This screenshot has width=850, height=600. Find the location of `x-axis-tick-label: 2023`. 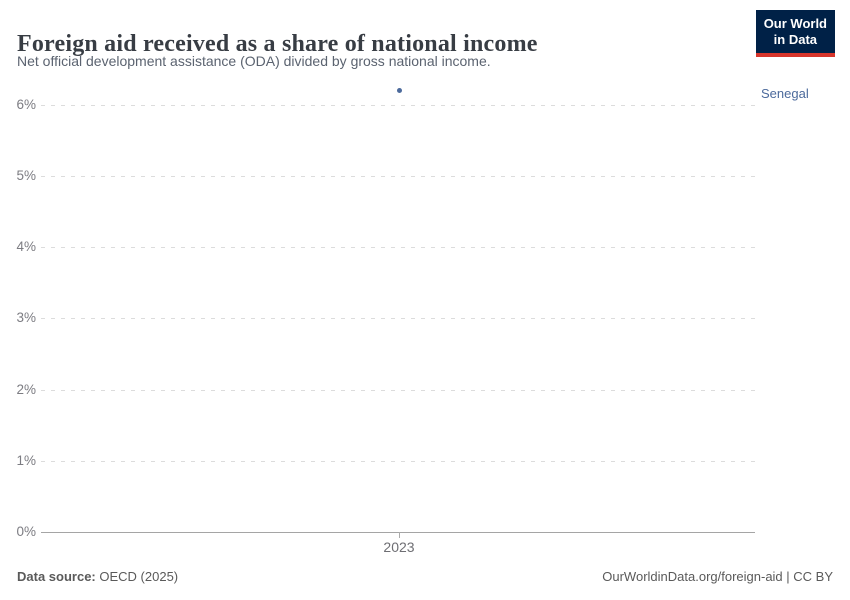

x-axis-tick-label: 2023 is located at coordinates (399, 547).